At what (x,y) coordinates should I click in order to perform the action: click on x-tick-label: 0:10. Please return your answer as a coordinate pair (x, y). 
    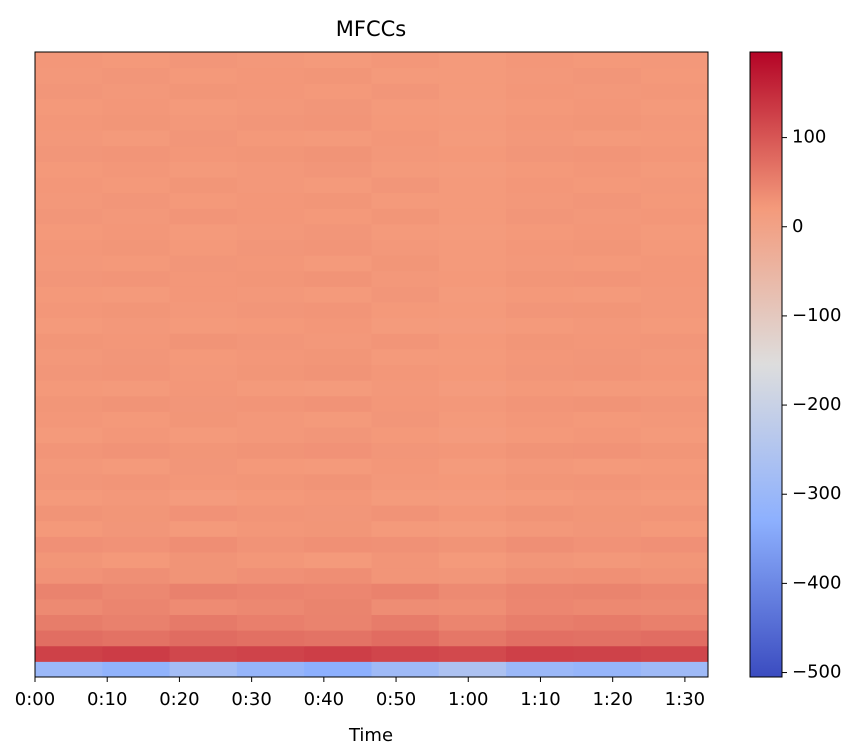
    Looking at the image, I should click on (107, 699).